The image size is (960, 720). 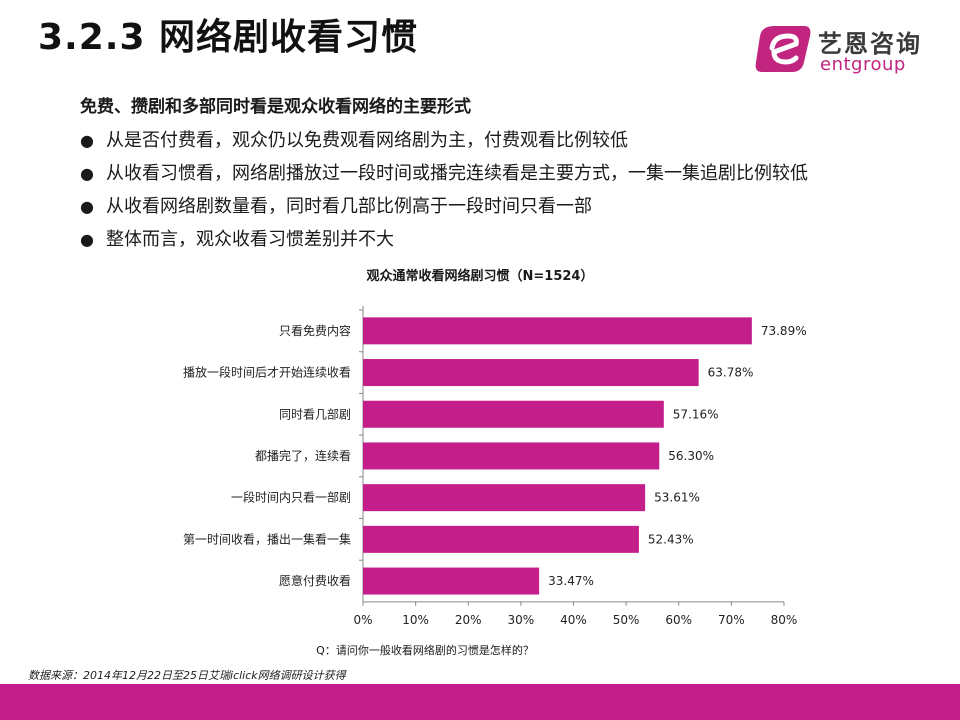 I want to click on bullet-text: 从是否付费看，观众仍以免费观看网络剧为主，付费观看比例较低, so click(x=367, y=140).